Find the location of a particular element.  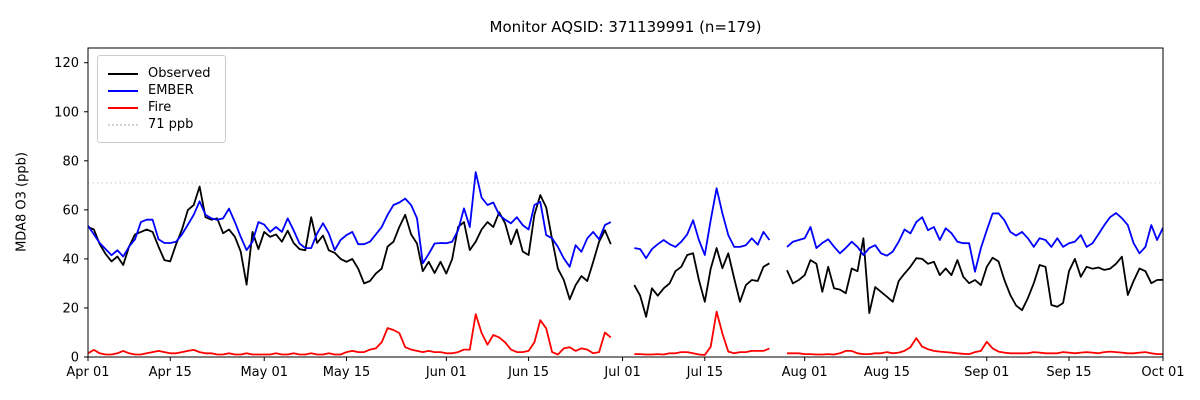

legend-box: Observed EMBER Fire 71 ppb is located at coordinates (161, 99).